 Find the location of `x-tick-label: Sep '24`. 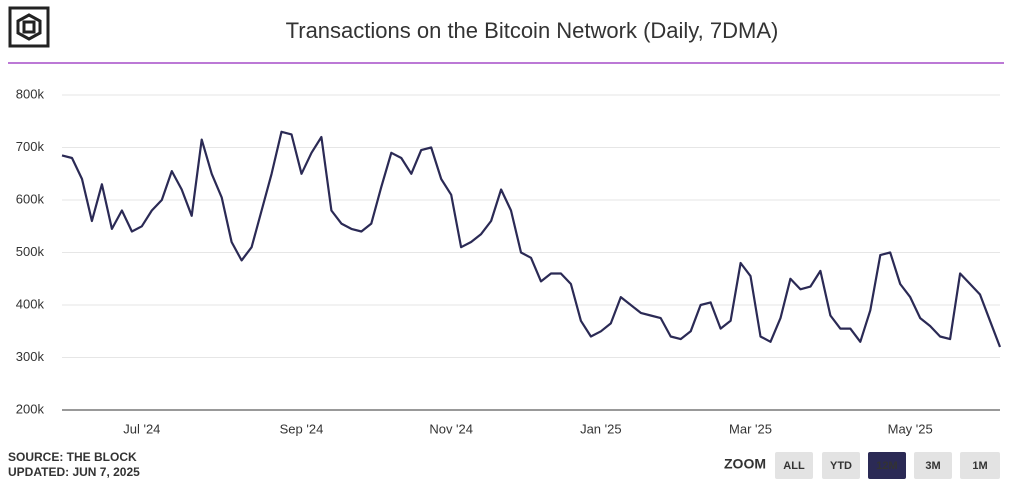

x-tick-label: Sep '24 is located at coordinates (302, 428).